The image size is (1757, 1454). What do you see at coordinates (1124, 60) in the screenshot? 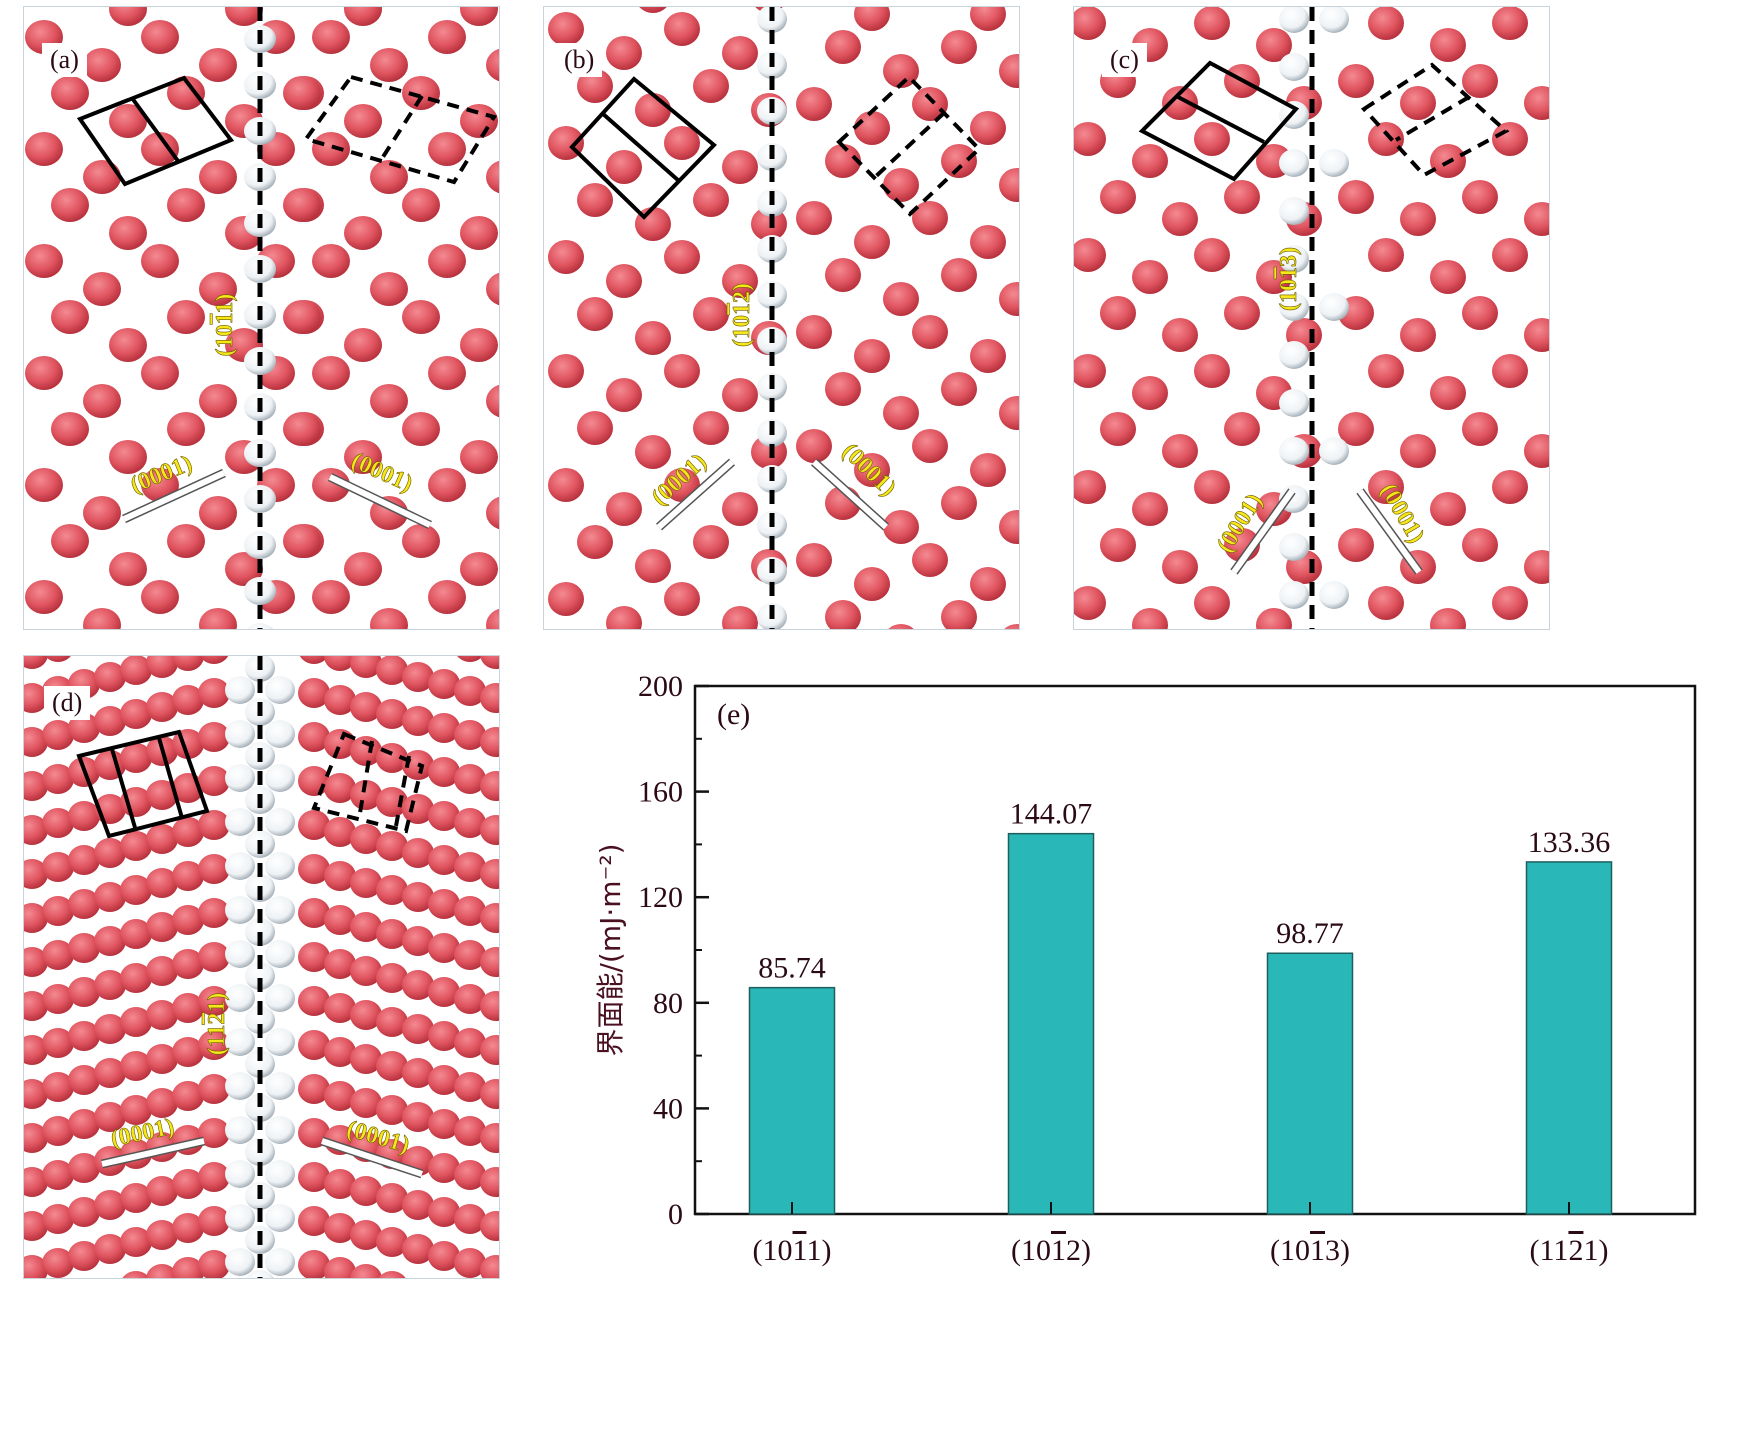
I see `panel-label-c: (c)` at bounding box center [1124, 60].